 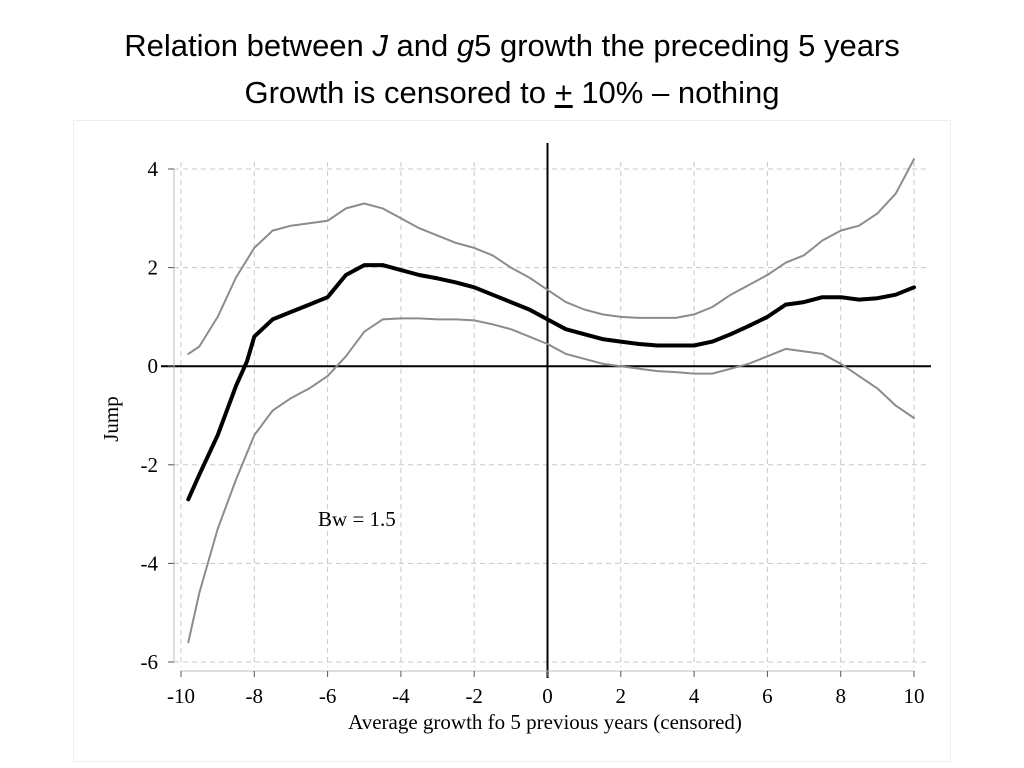 I want to click on x-tick-label: 2, so click(x=621, y=696).